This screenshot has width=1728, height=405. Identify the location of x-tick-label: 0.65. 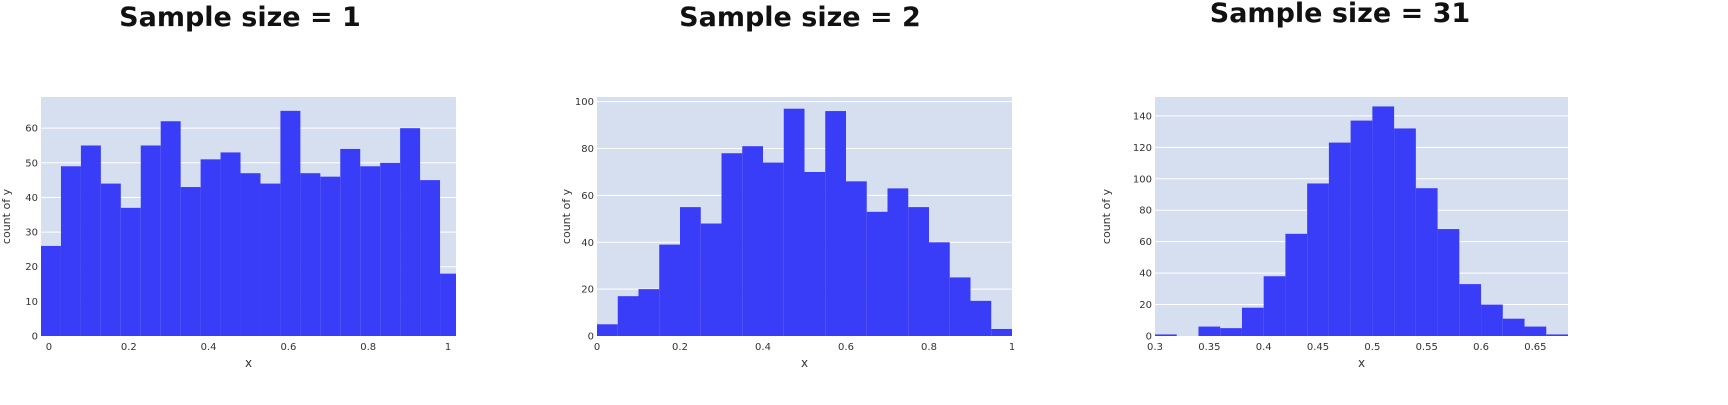
(1535, 347).